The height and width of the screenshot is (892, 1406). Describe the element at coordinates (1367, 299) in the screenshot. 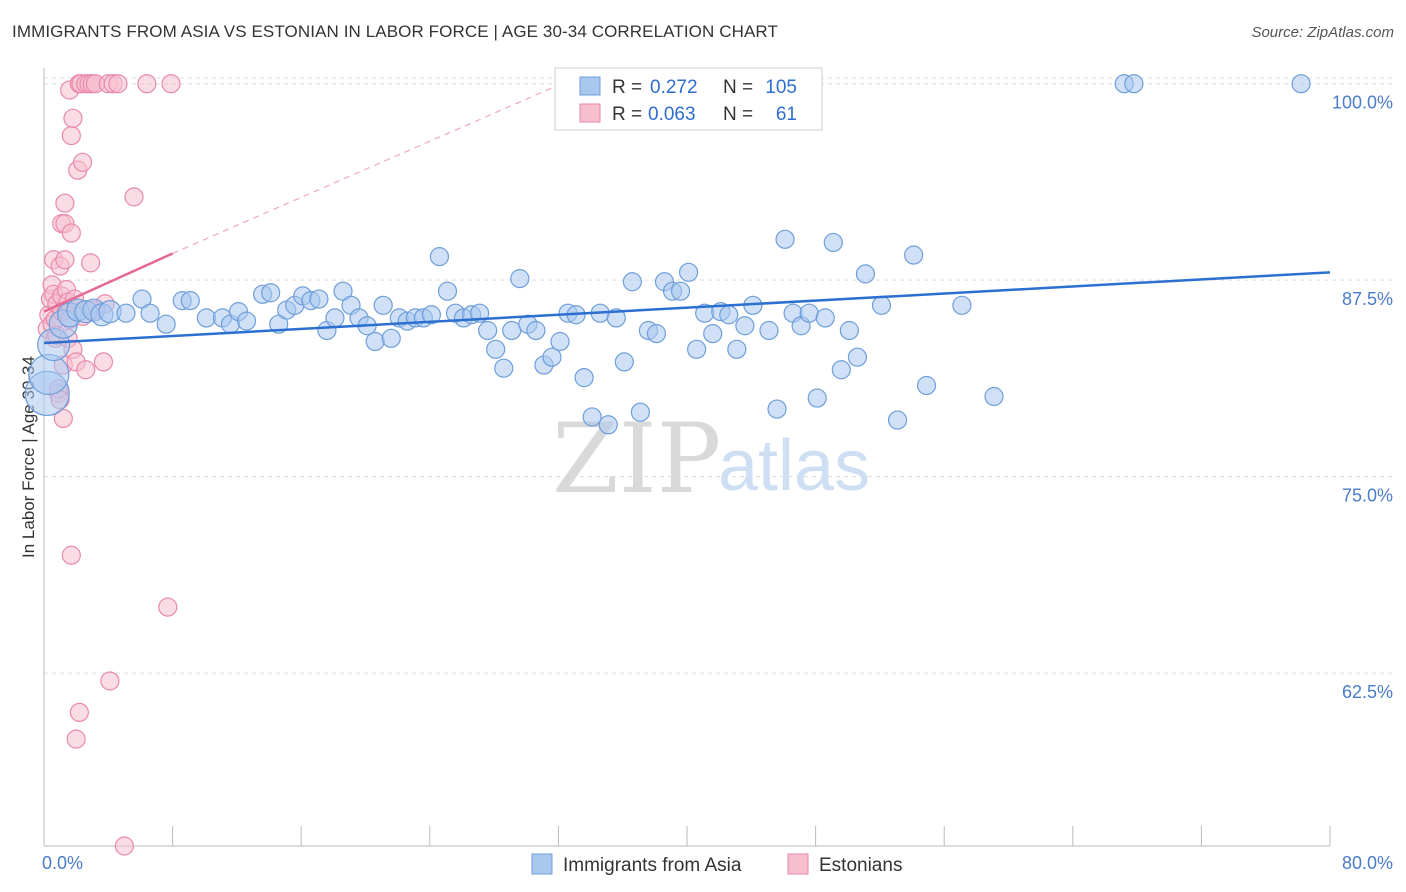

I see `y-tick-label: 87.5%` at that location.